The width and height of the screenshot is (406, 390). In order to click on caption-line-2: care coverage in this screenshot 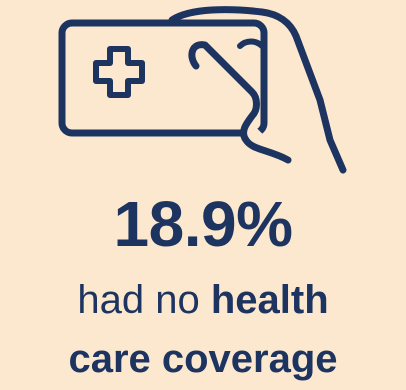, I will do `click(203, 359)`.